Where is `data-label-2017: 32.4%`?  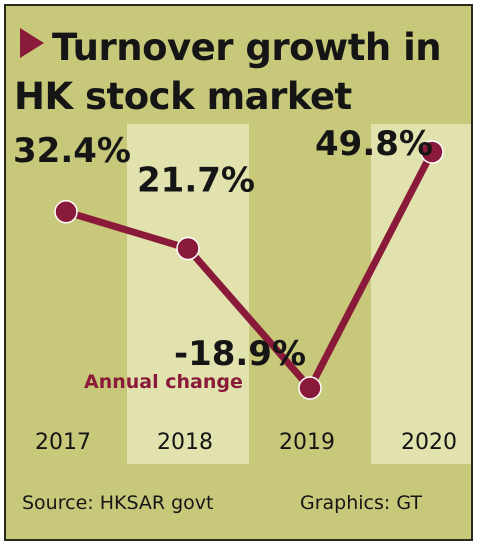 data-label-2017: 32.4% is located at coordinates (72, 151).